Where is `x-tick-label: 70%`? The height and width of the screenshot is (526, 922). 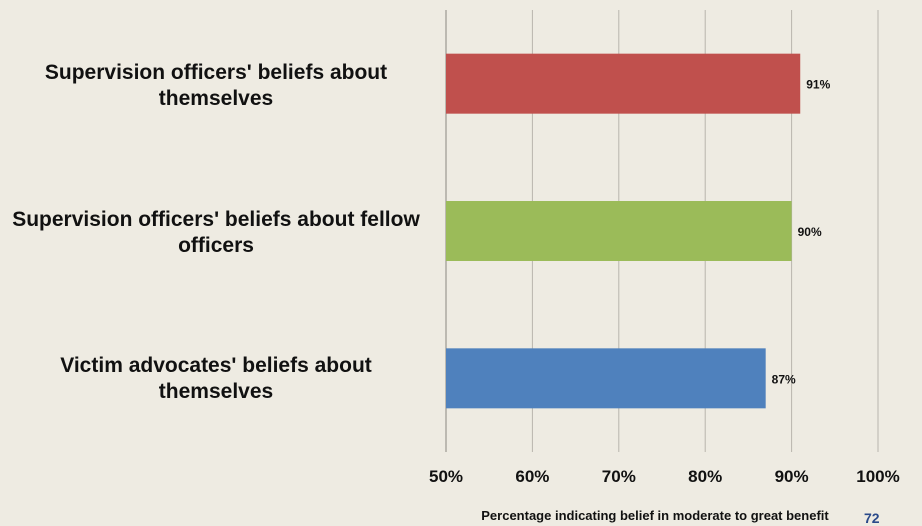
x-tick-label: 70% is located at coordinates (619, 476).